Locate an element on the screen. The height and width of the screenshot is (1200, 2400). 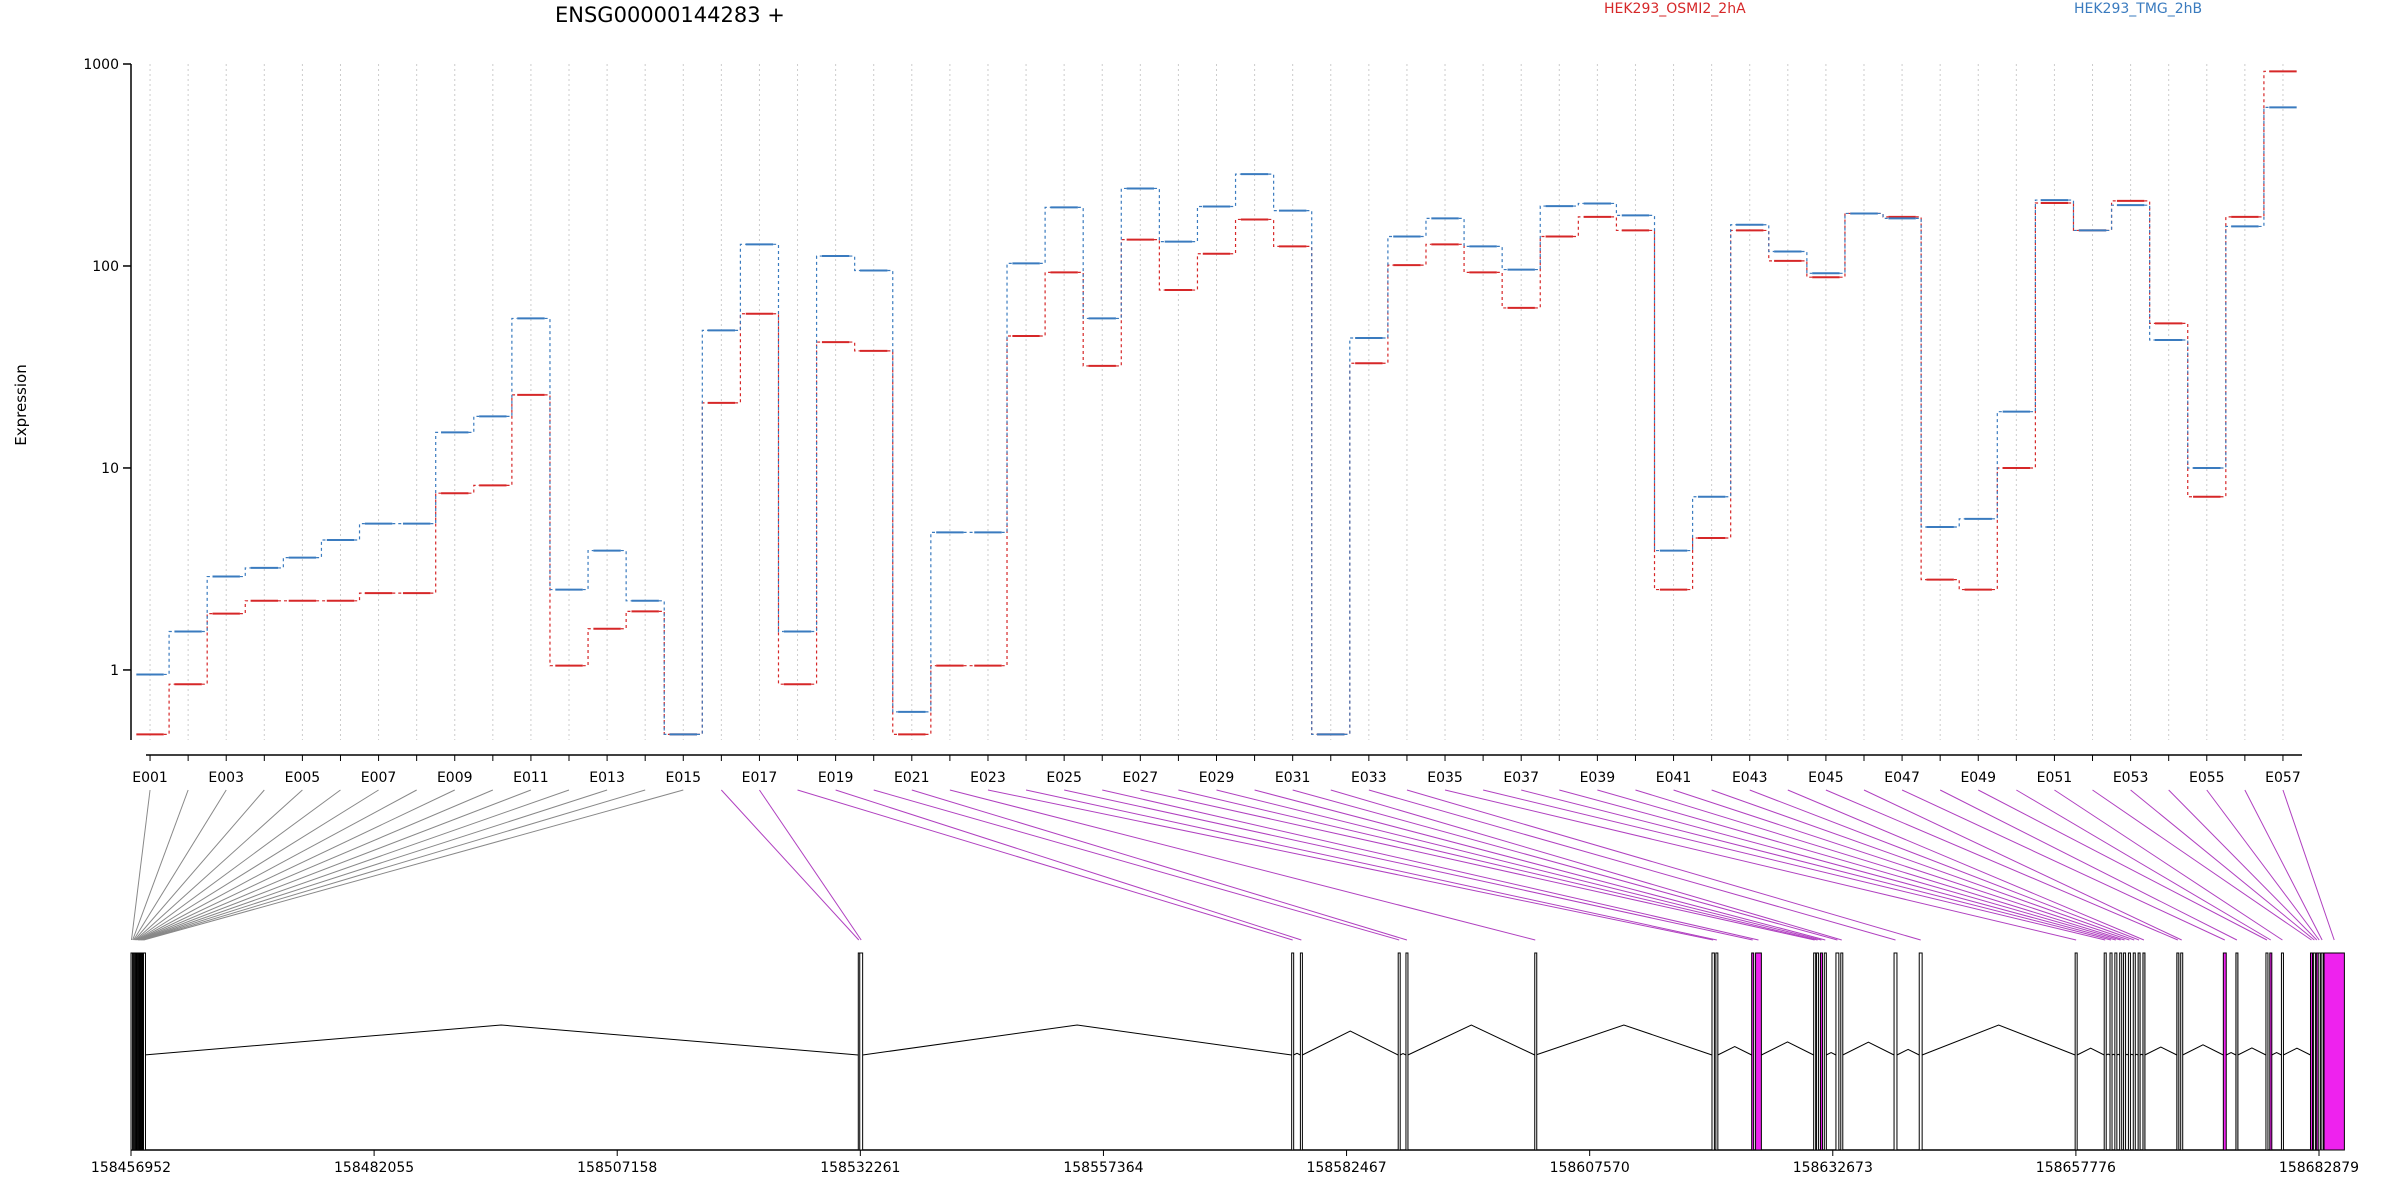
genomic-tick-label: 158507158 is located at coordinates (617, 1168).